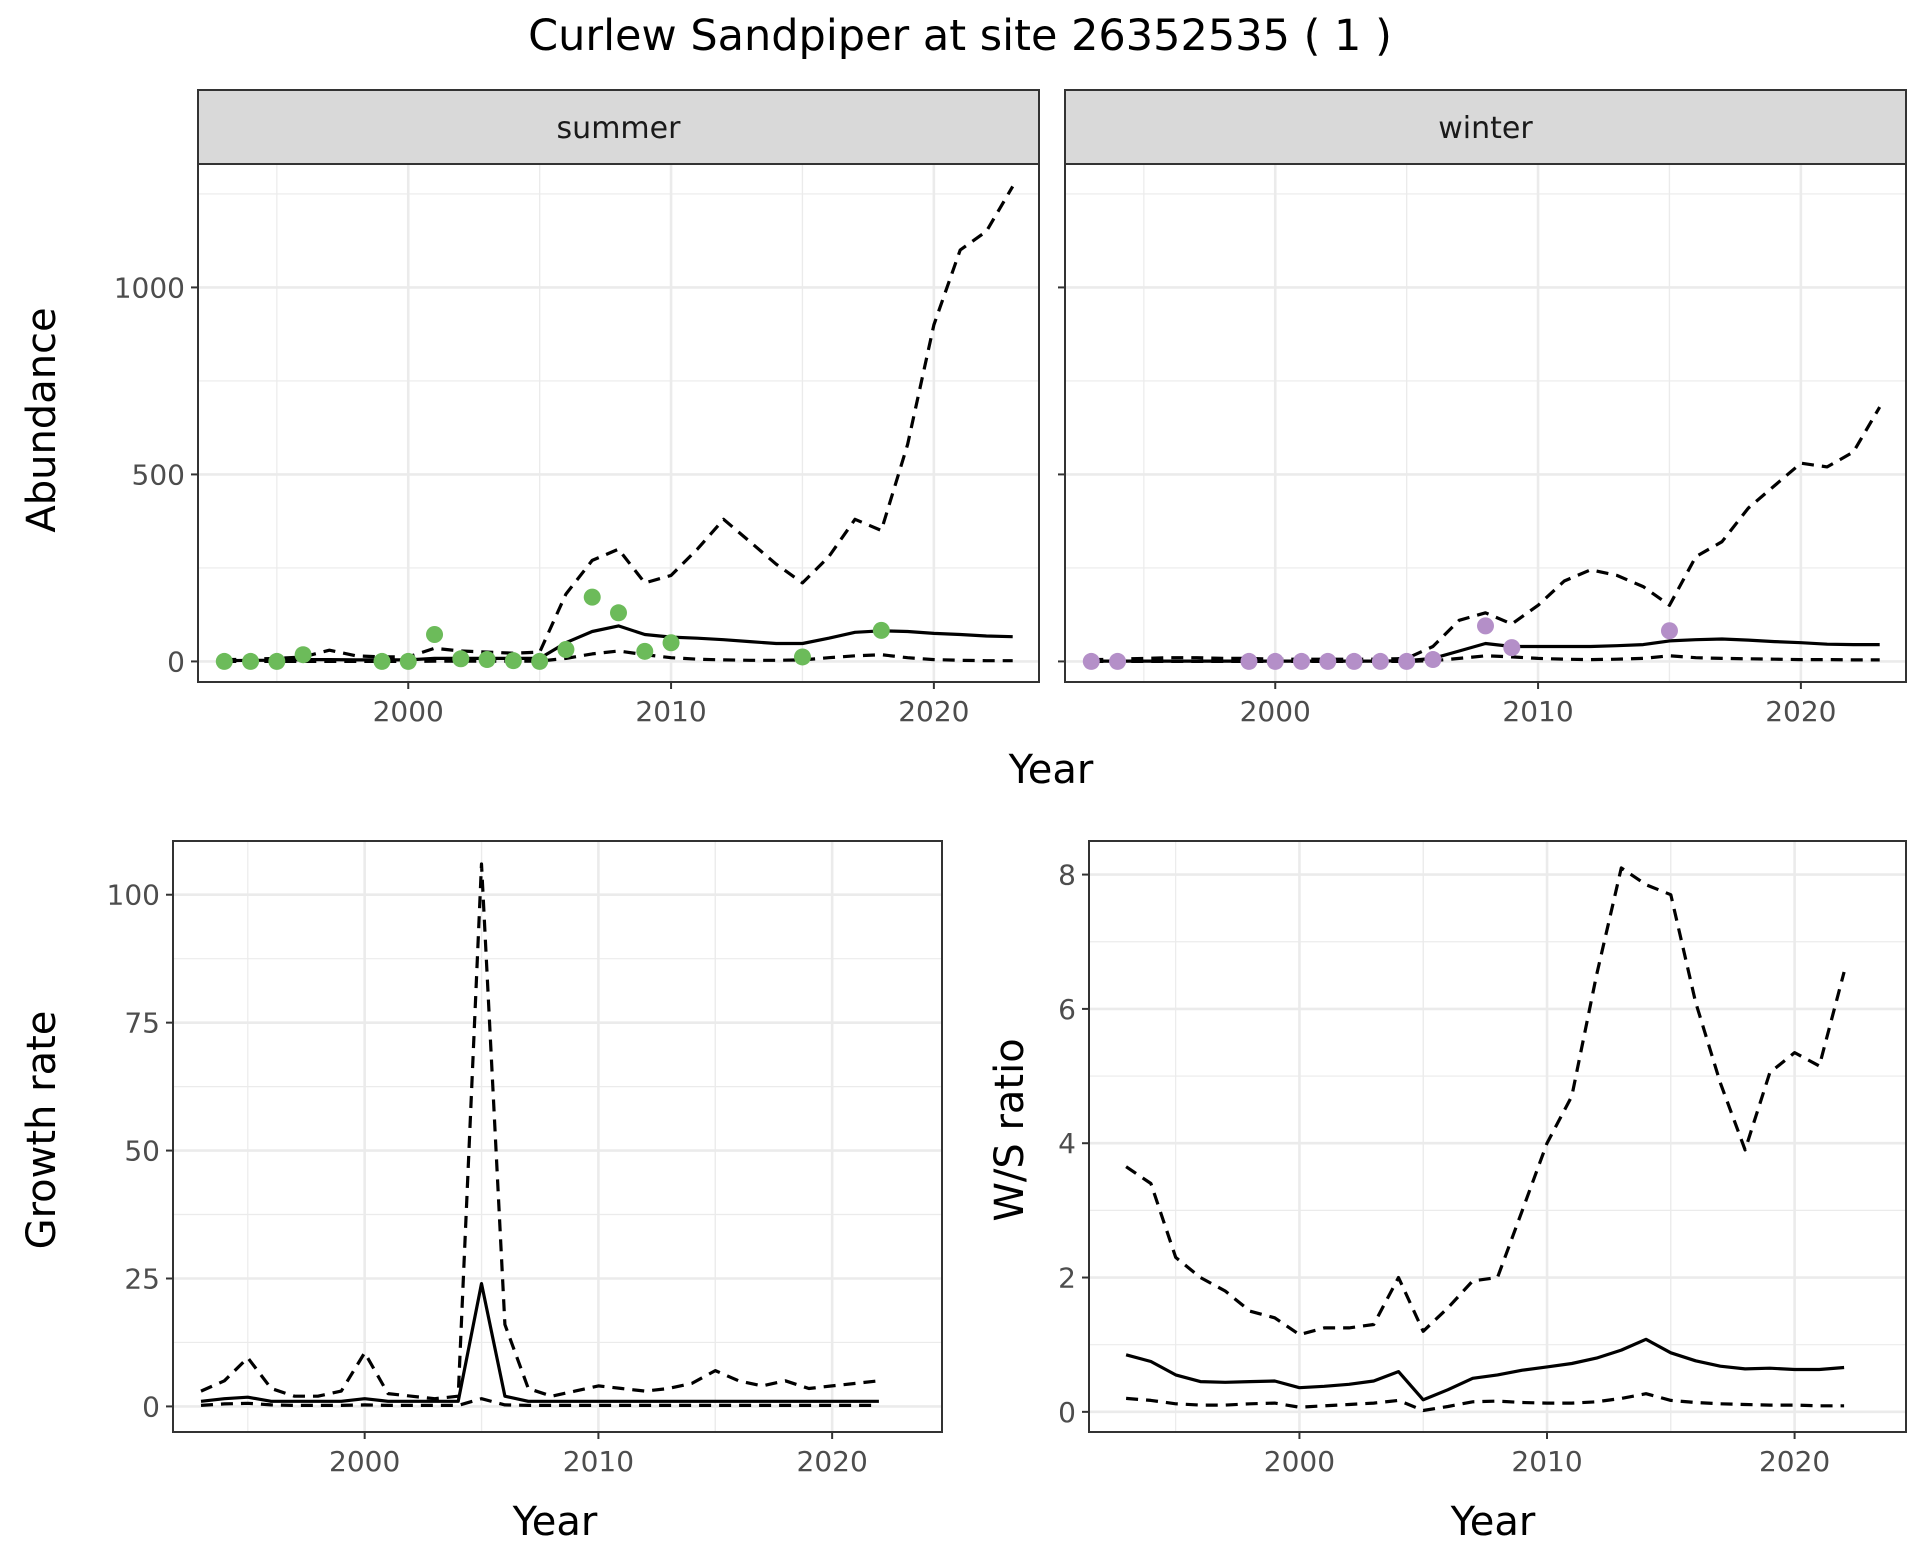 Image resolution: width=1920 pixels, height=1560 pixels. Describe the element at coordinates (539, 1342) in the screenshot. I see `growth-estimate-line` at that location.